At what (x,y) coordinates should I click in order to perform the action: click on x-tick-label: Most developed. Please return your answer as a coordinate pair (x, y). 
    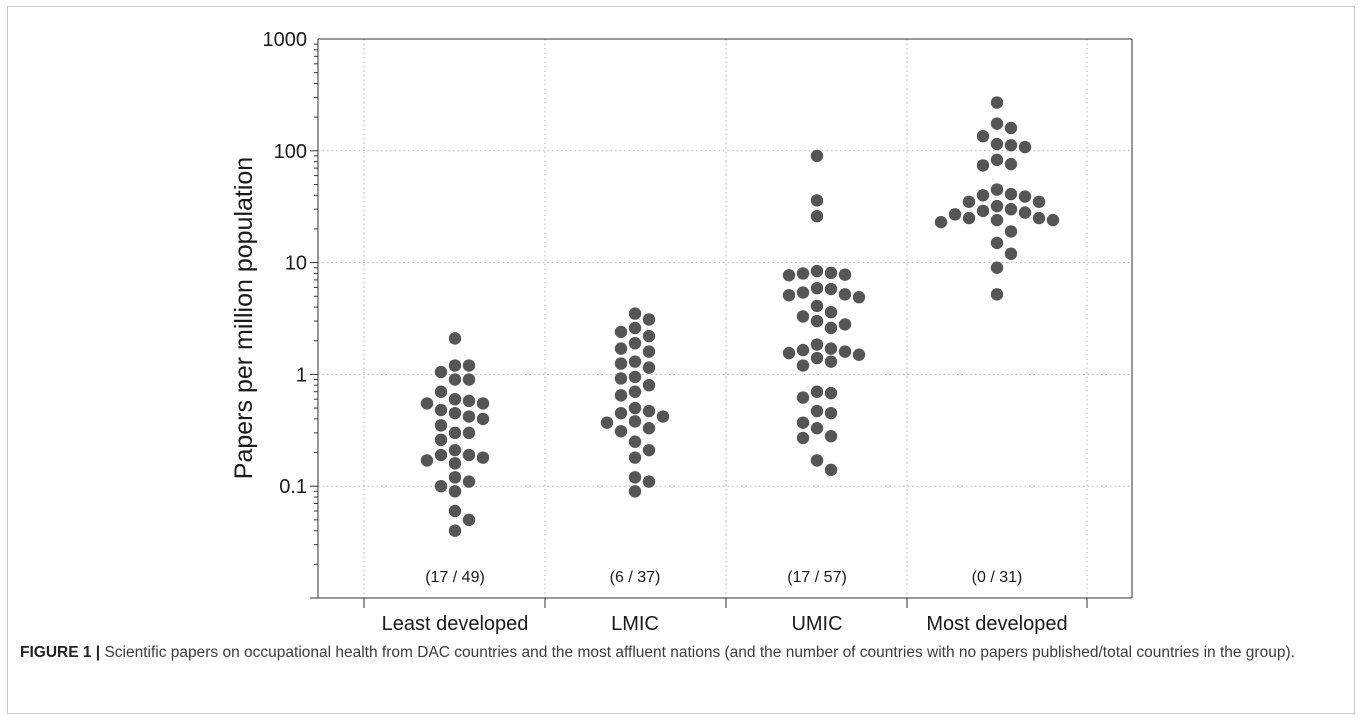
    Looking at the image, I should click on (996, 624).